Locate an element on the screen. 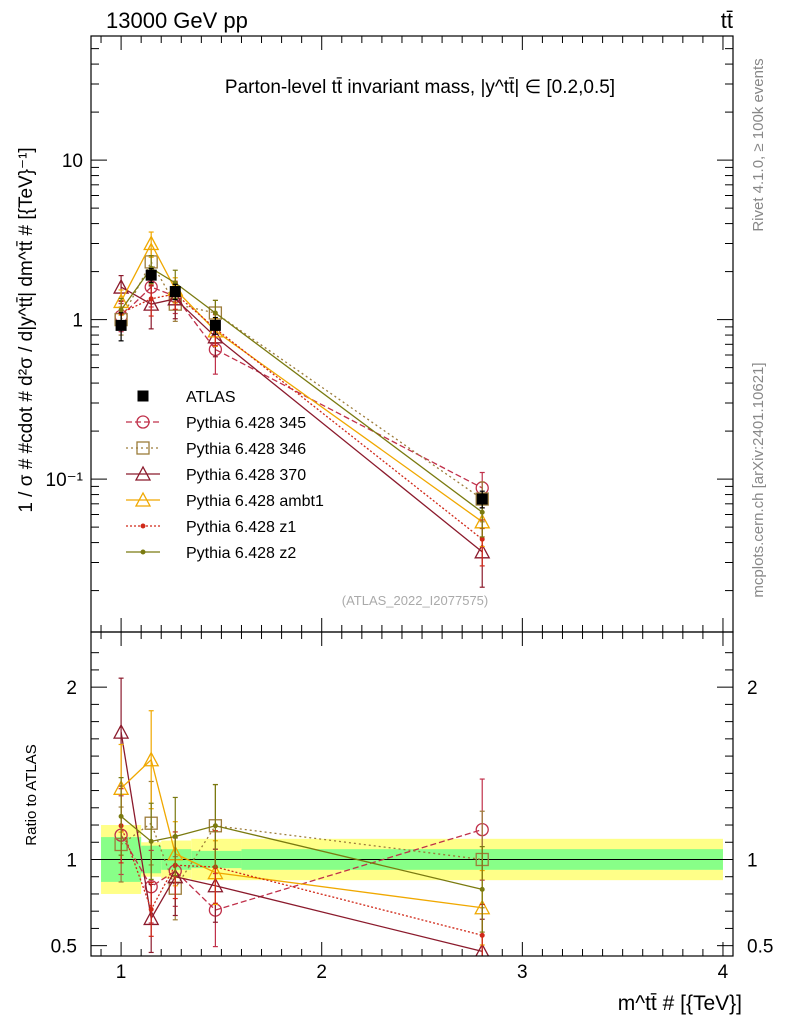 This screenshot has height=1024, width=786. legend-entry: ATLAS is located at coordinates (186, 397).